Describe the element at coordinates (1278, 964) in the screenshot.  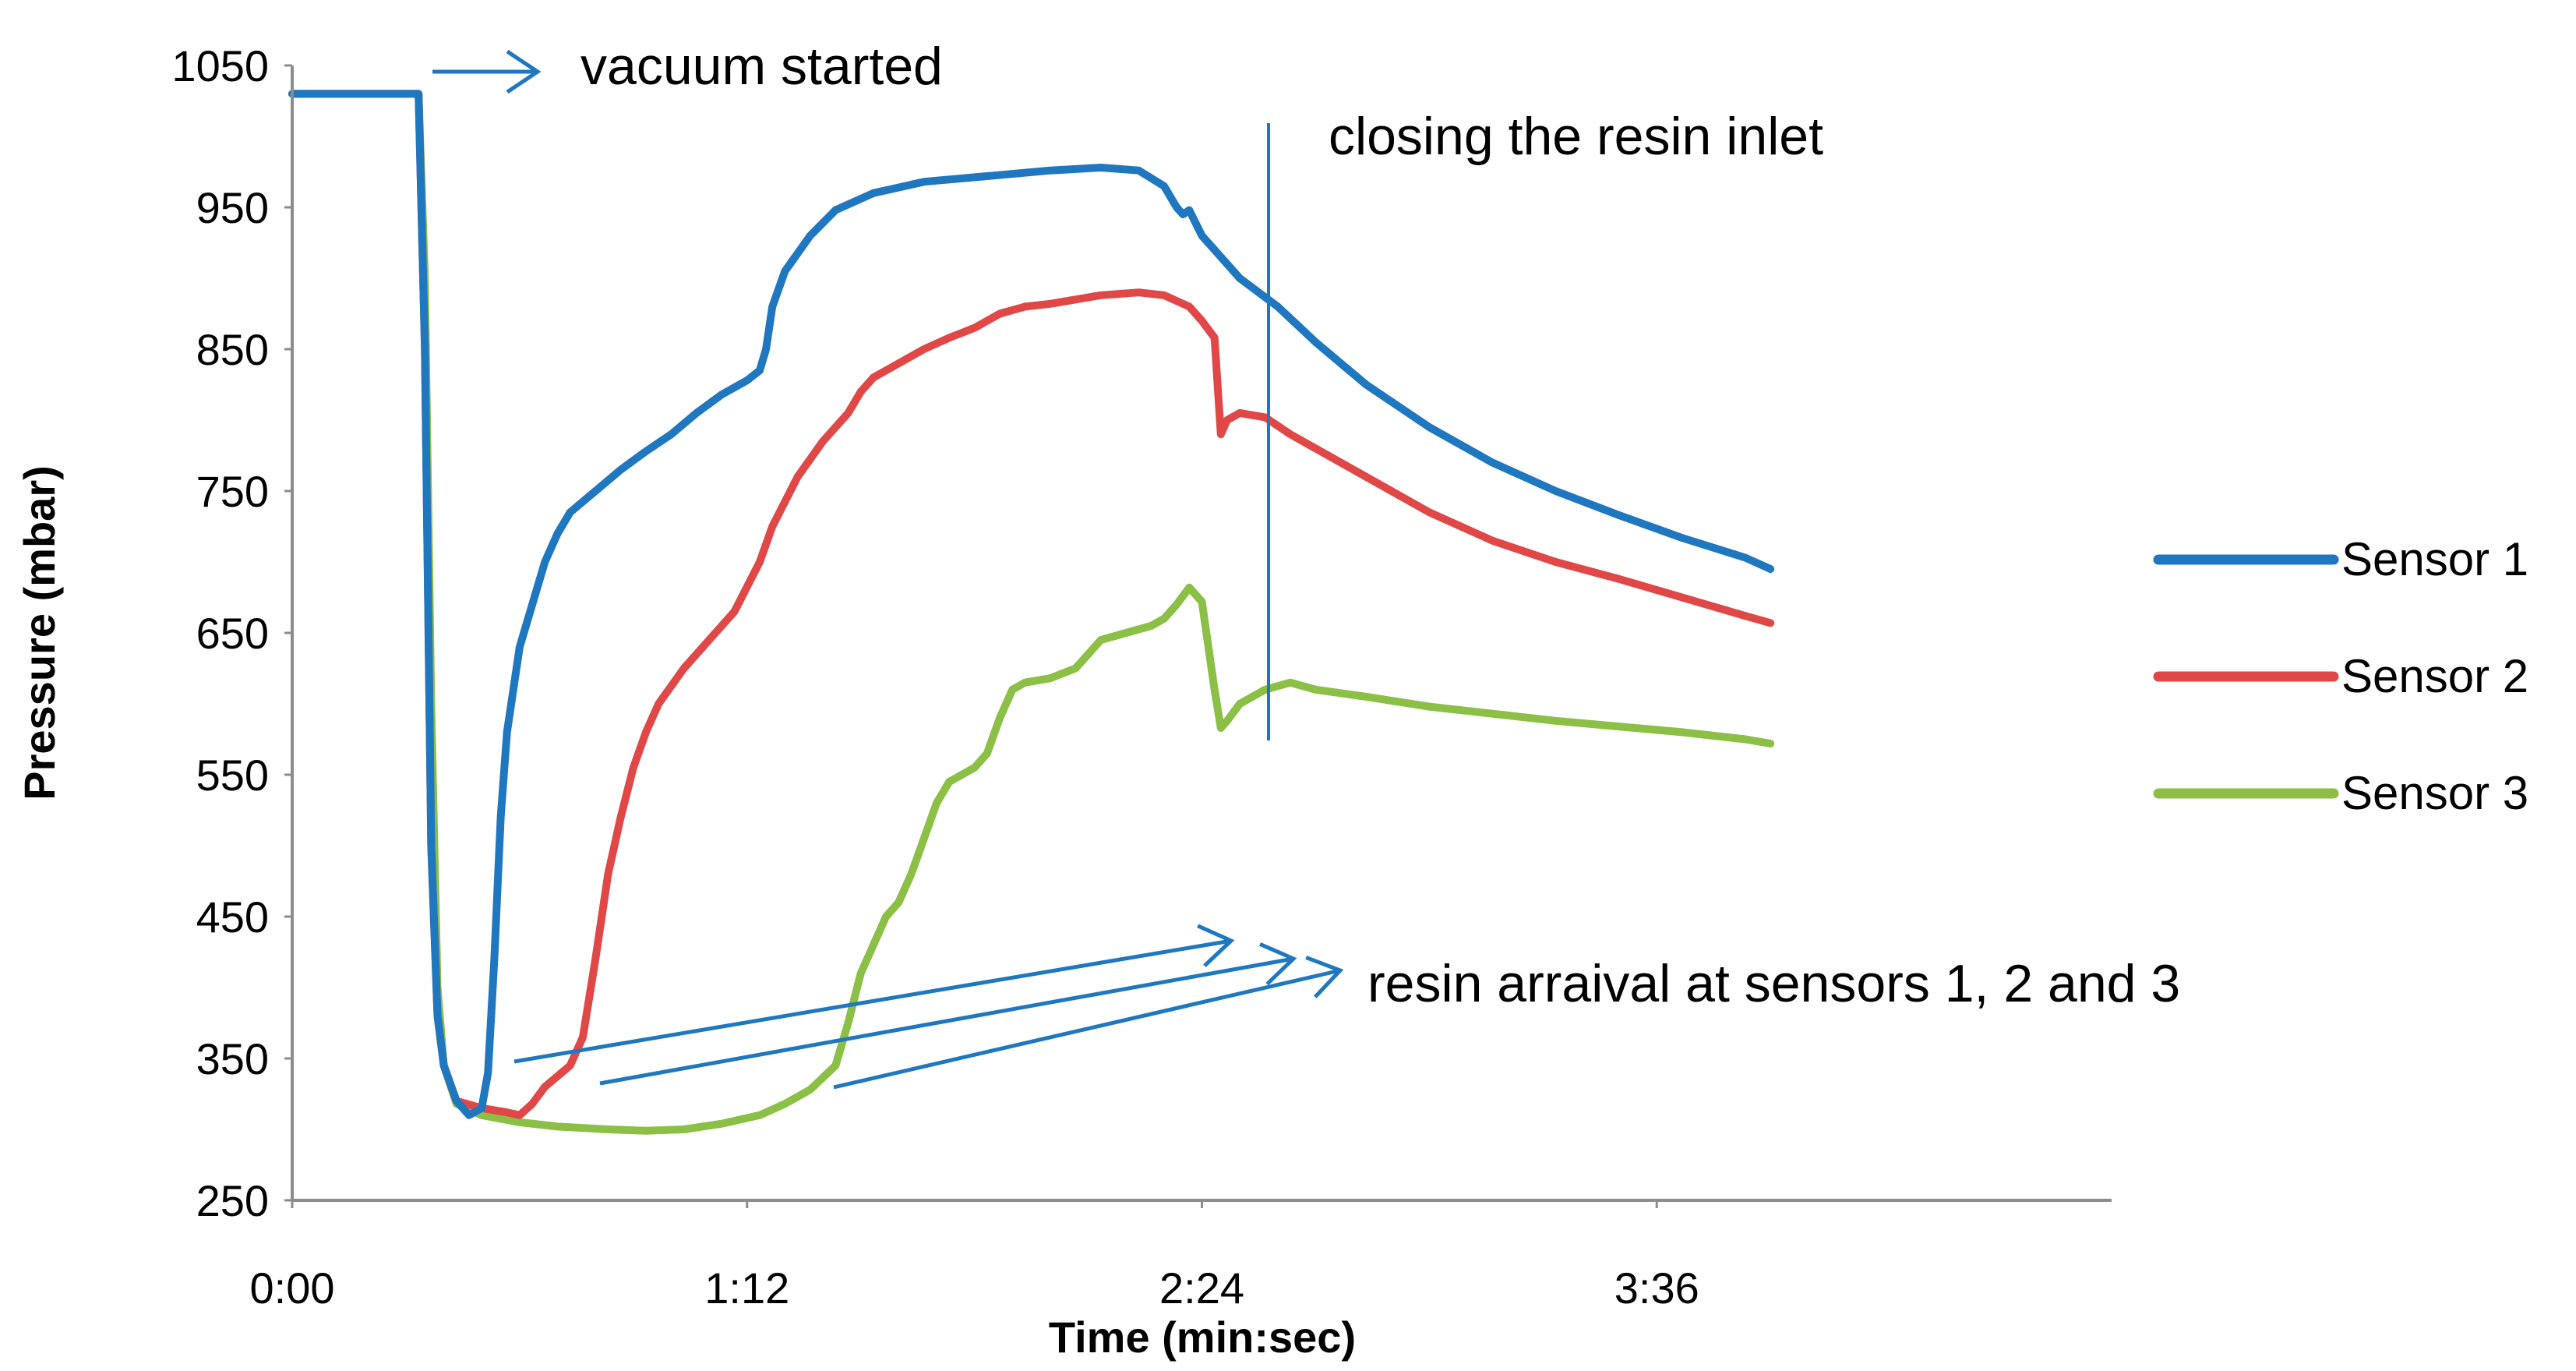
I see `resin-arrival-arrow-2-head` at that location.